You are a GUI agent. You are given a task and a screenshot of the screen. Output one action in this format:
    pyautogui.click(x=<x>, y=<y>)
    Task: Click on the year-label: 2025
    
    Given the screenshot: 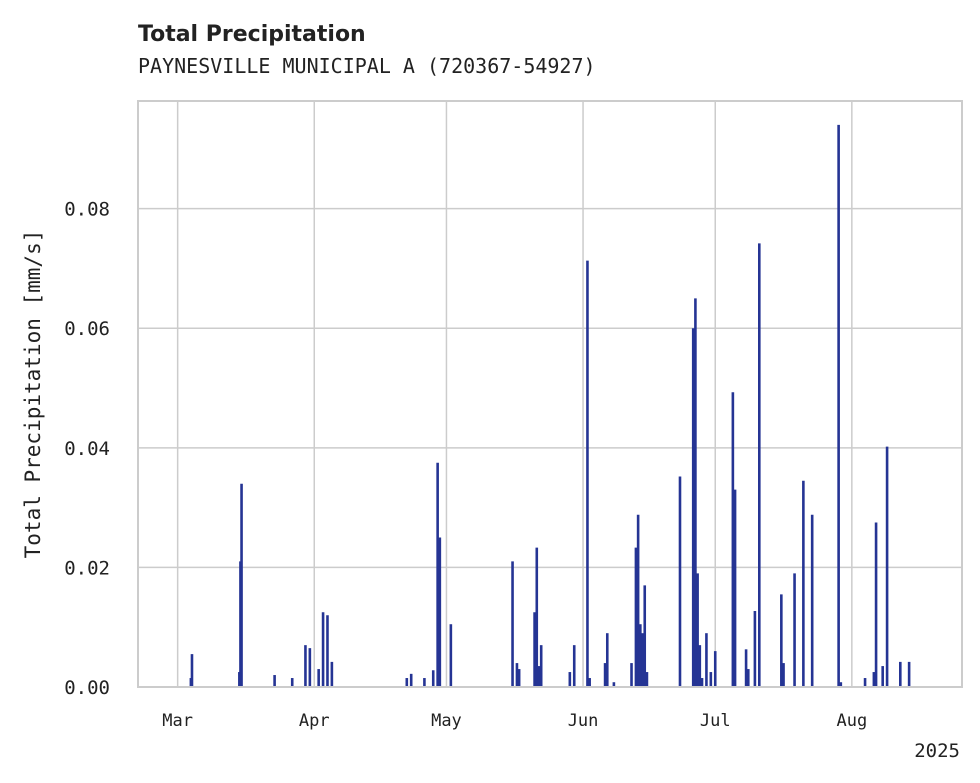 What is the action you would take?
    pyautogui.click(x=937, y=751)
    